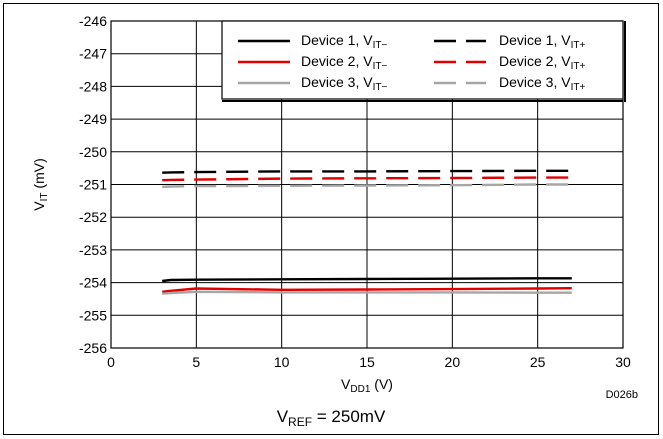  What do you see at coordinates (93, 152) in the screenshot?
I see `y-tick-label: -250` at bounding box center [93, 152].